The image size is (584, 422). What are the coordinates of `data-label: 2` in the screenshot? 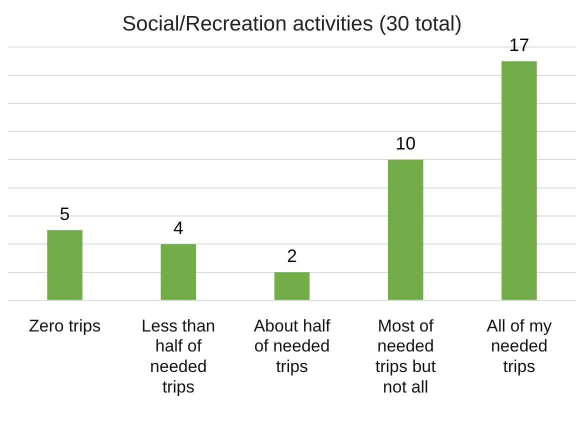 It's located at (292, 256).